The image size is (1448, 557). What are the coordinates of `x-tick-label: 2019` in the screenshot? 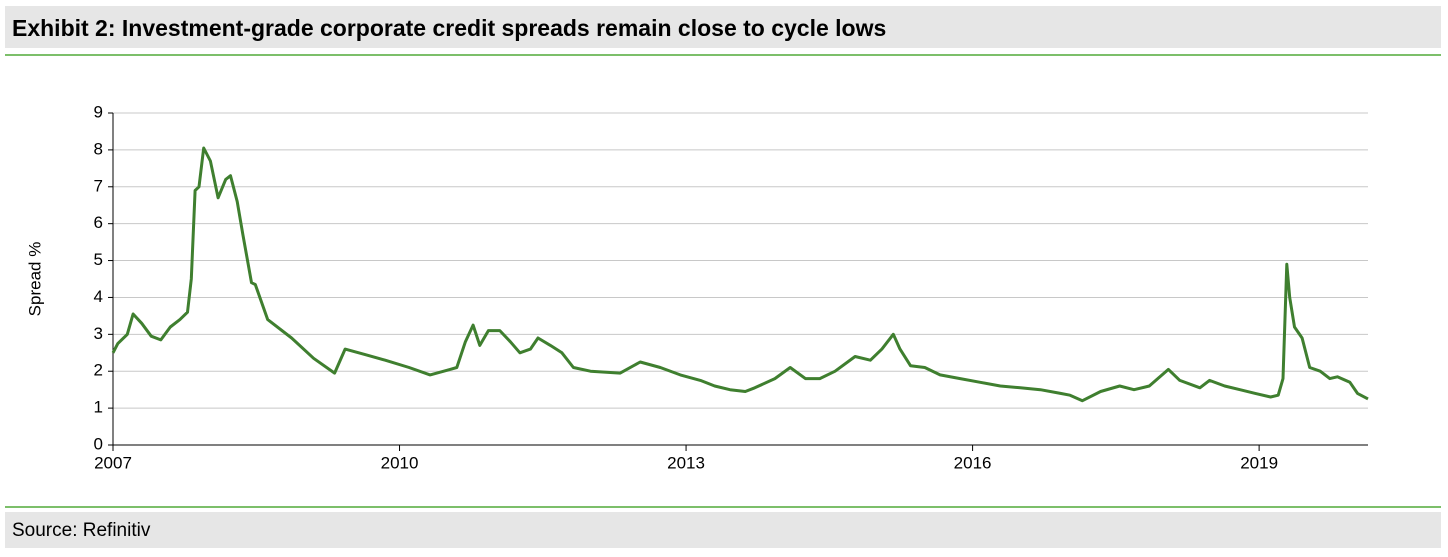 It's located at (1259, 462).